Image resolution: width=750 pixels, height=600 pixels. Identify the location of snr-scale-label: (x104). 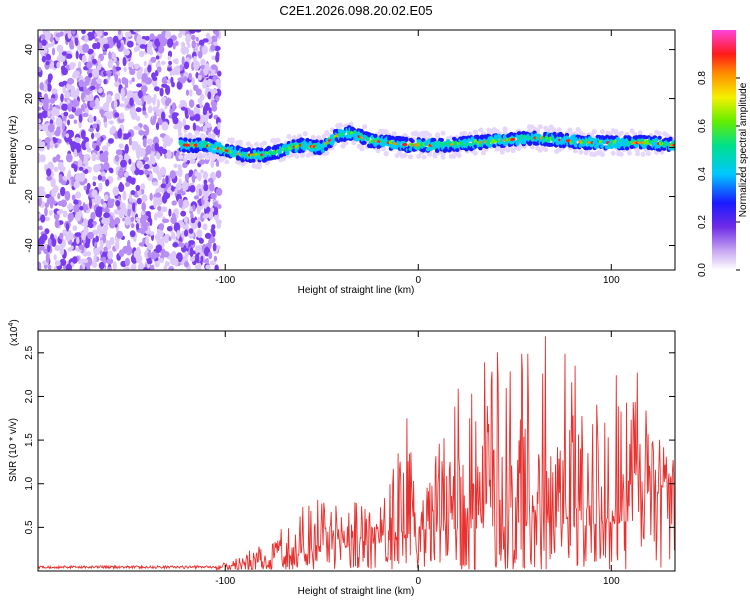
(14, 332).